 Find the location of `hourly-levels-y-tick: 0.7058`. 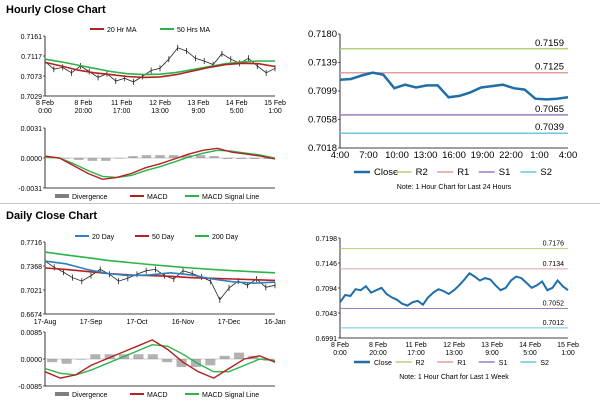

hourly-levels-y-tick: 0.7058 is located at coordinates (322, 120).